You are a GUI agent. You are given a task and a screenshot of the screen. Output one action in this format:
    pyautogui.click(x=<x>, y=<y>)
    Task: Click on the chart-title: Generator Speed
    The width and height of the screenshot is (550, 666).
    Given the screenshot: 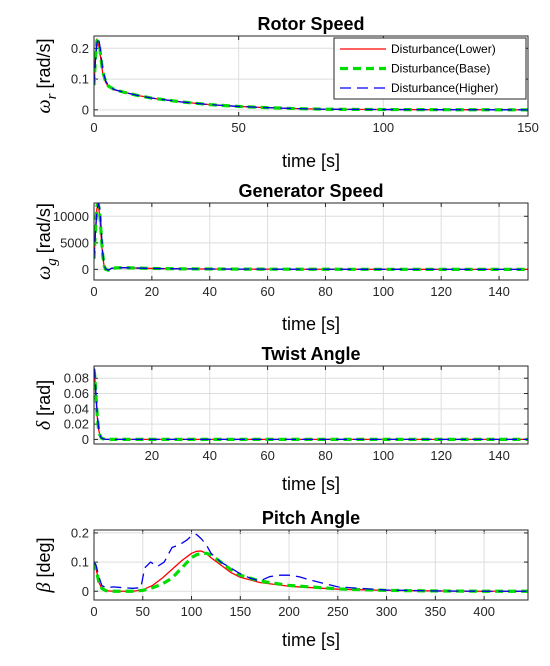 What is the action you would take?
    pyautogui.click(x=310, y=191)
    